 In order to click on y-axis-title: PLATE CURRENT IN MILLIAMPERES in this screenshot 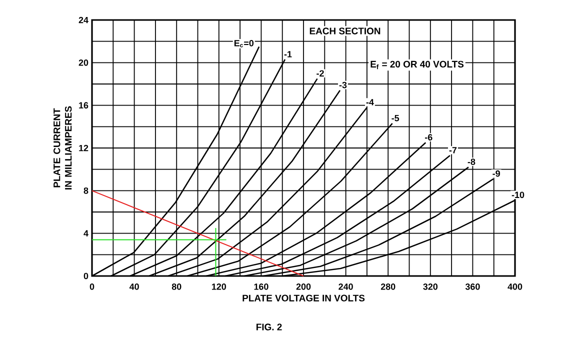, I will do `click(63, 148)`.